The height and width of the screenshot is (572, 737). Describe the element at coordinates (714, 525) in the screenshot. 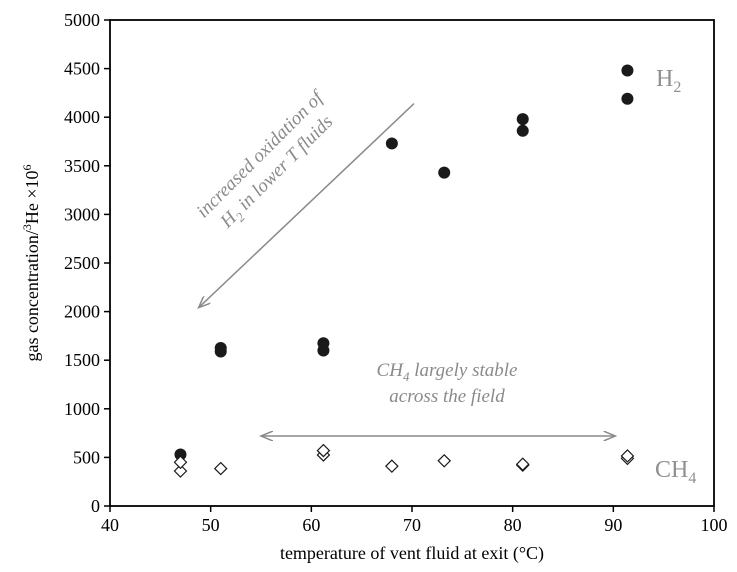

I see `x-tick-label: 100` at that location.